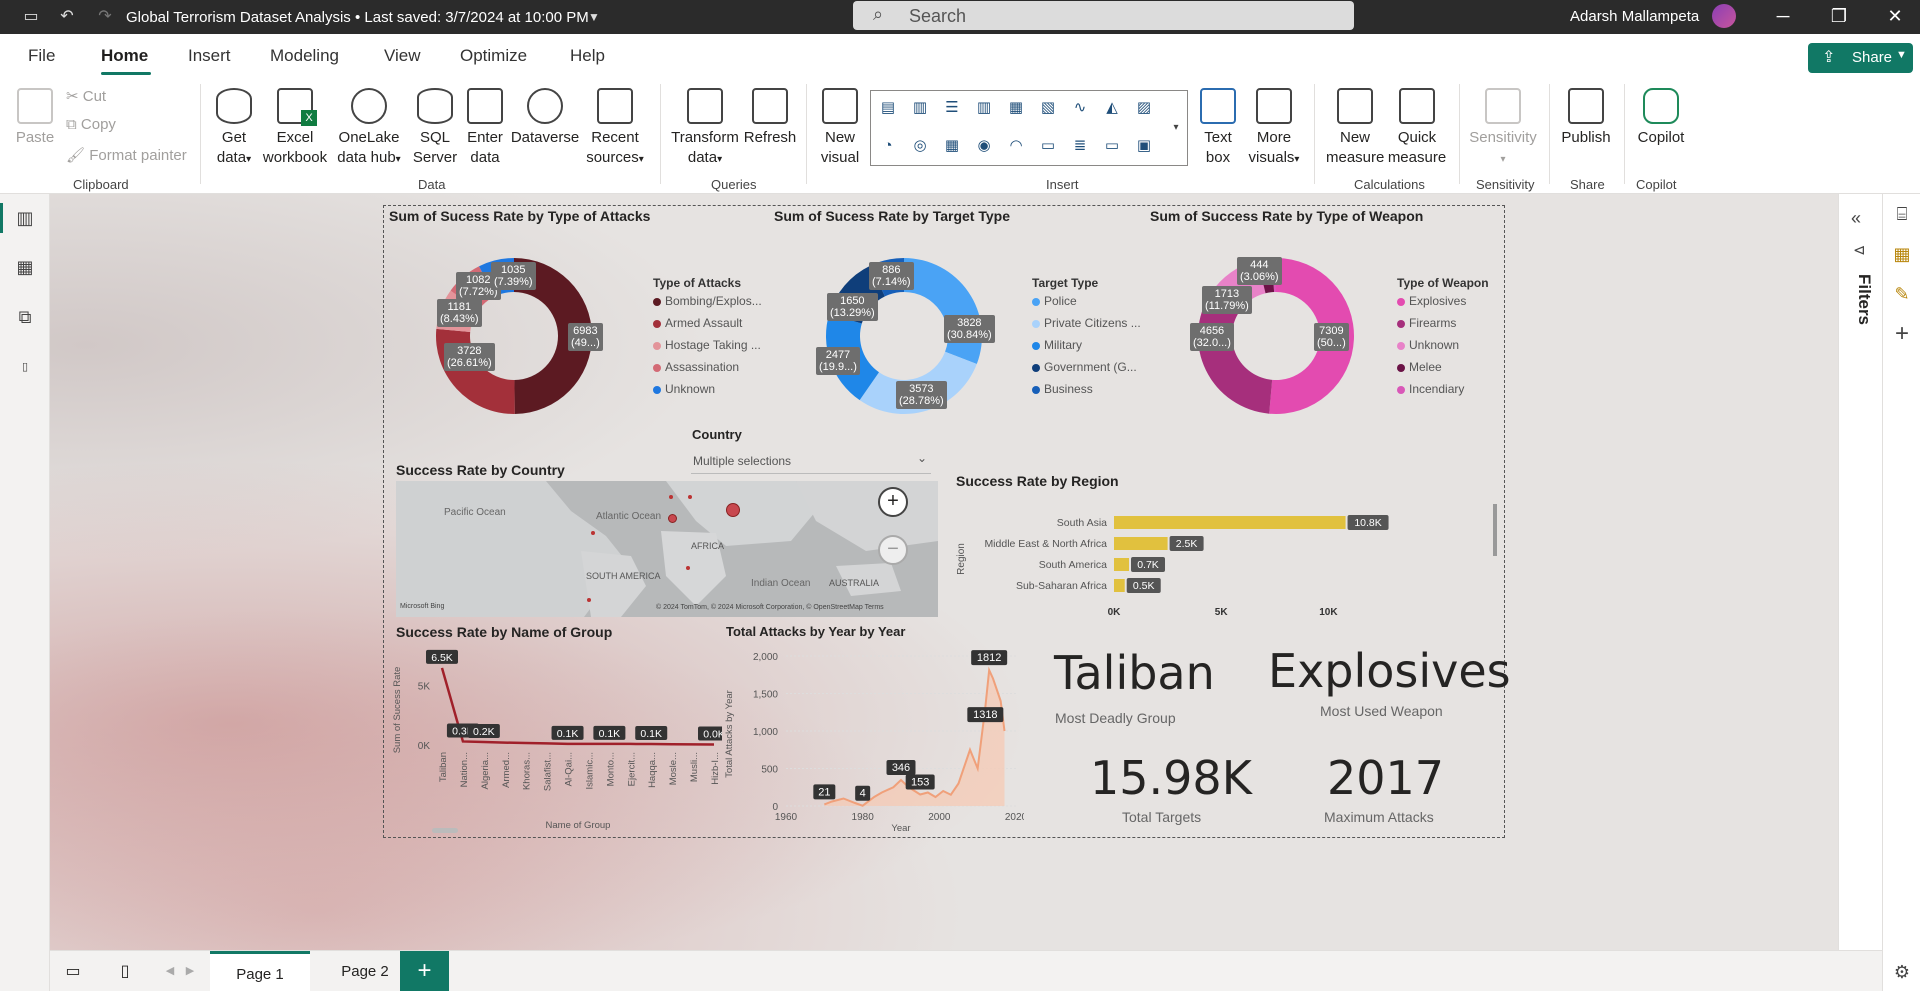 The image size is (1920, 991). Describe the element at coordinates (594, 17) in the screenshot. I see `chevron-down-icon: ▼` at that location.